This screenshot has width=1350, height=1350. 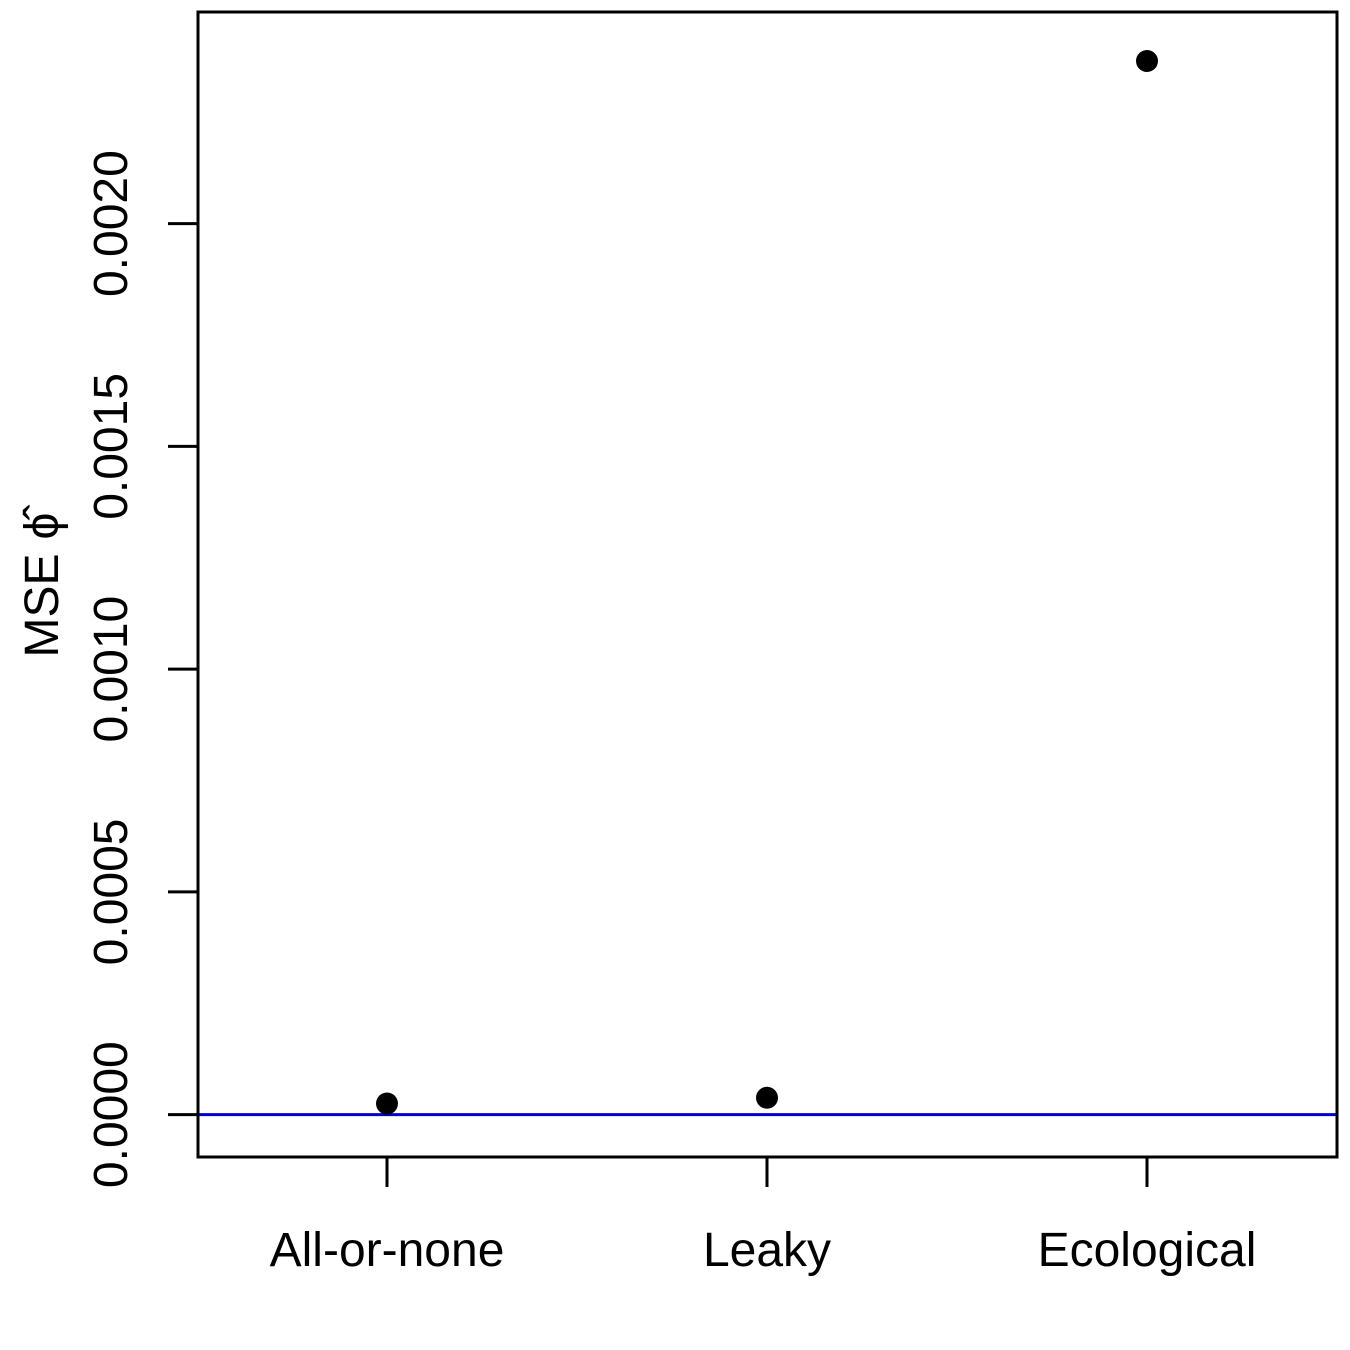 What do you see at coordinates (1147, 1250) in the screenshot?
I see `x-category-label: Ecological` at bounding box center [1147, 1250].